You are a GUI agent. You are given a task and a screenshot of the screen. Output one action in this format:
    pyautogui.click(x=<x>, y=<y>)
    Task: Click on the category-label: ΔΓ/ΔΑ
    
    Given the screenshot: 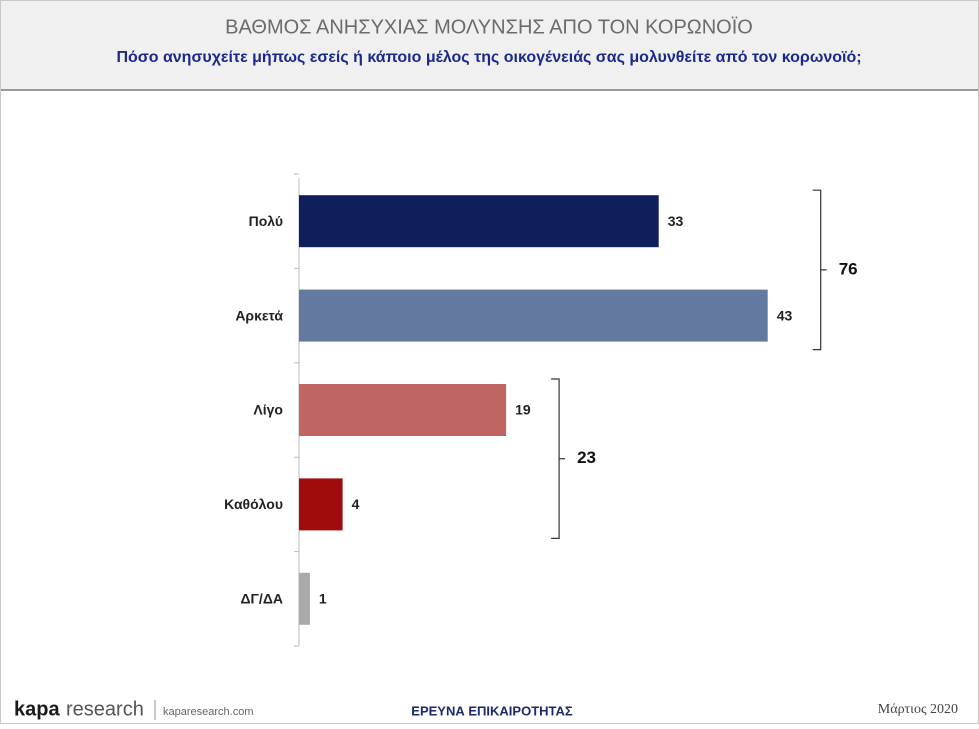 What is the action you would take?
    pyautogui.click(x=261, y=599)
    